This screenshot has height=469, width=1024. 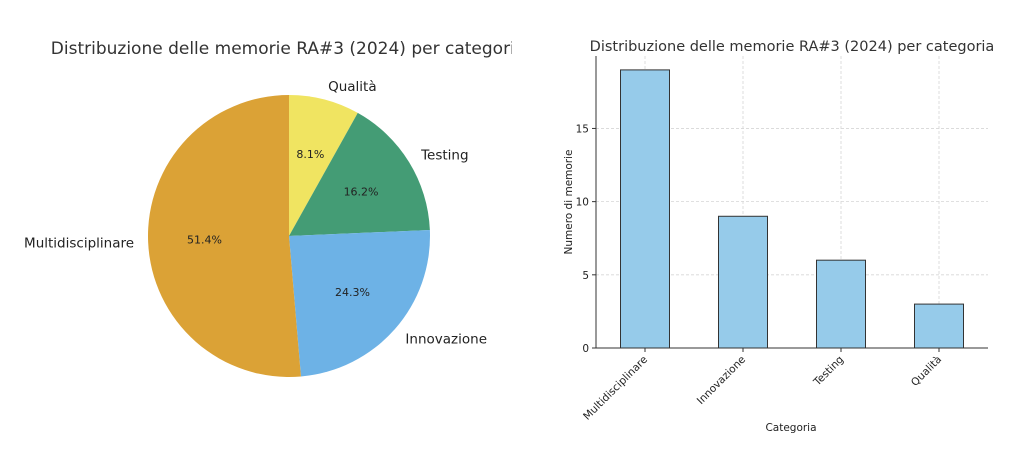 What do you see at coordinates (585, 349) in the screenshot?
I see `y-tick-label: 0` at bounding box center [585, 349].